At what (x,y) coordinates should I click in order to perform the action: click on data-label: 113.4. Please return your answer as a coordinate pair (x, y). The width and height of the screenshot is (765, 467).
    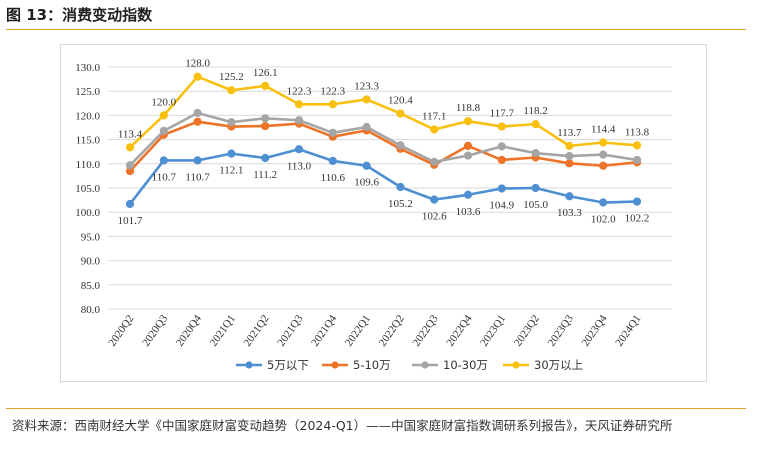
    Looking at the image, I should click on (130, 134).